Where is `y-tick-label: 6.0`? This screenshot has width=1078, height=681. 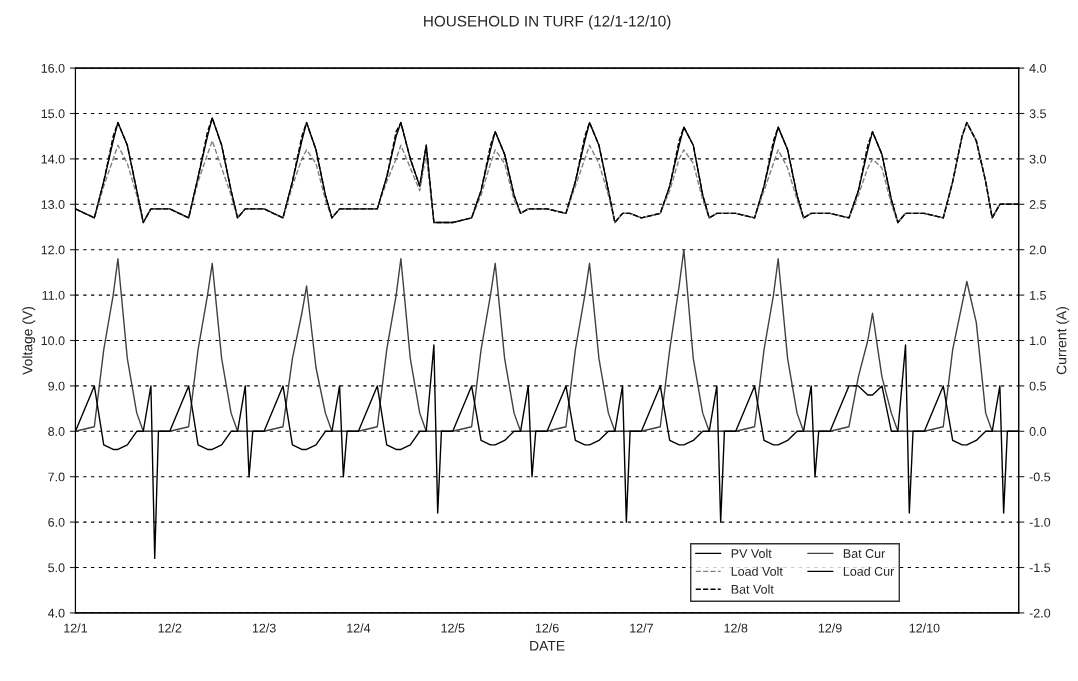 y-tick-label: 6.0 is located at coordinates (56, 522).